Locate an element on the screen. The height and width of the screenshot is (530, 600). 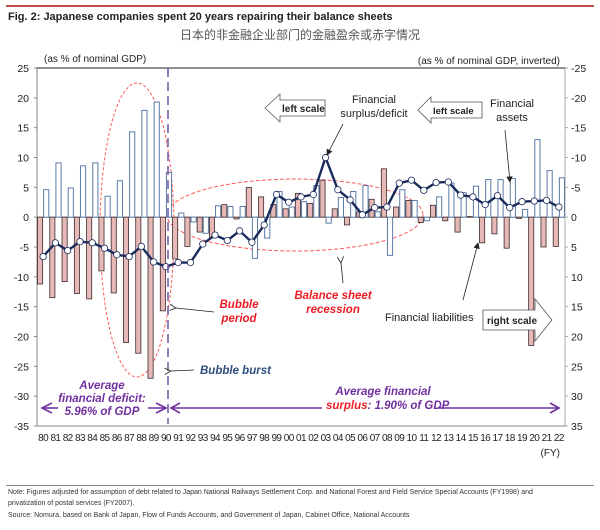
x-tick-label: 83 is located at coordinates (80, 438).